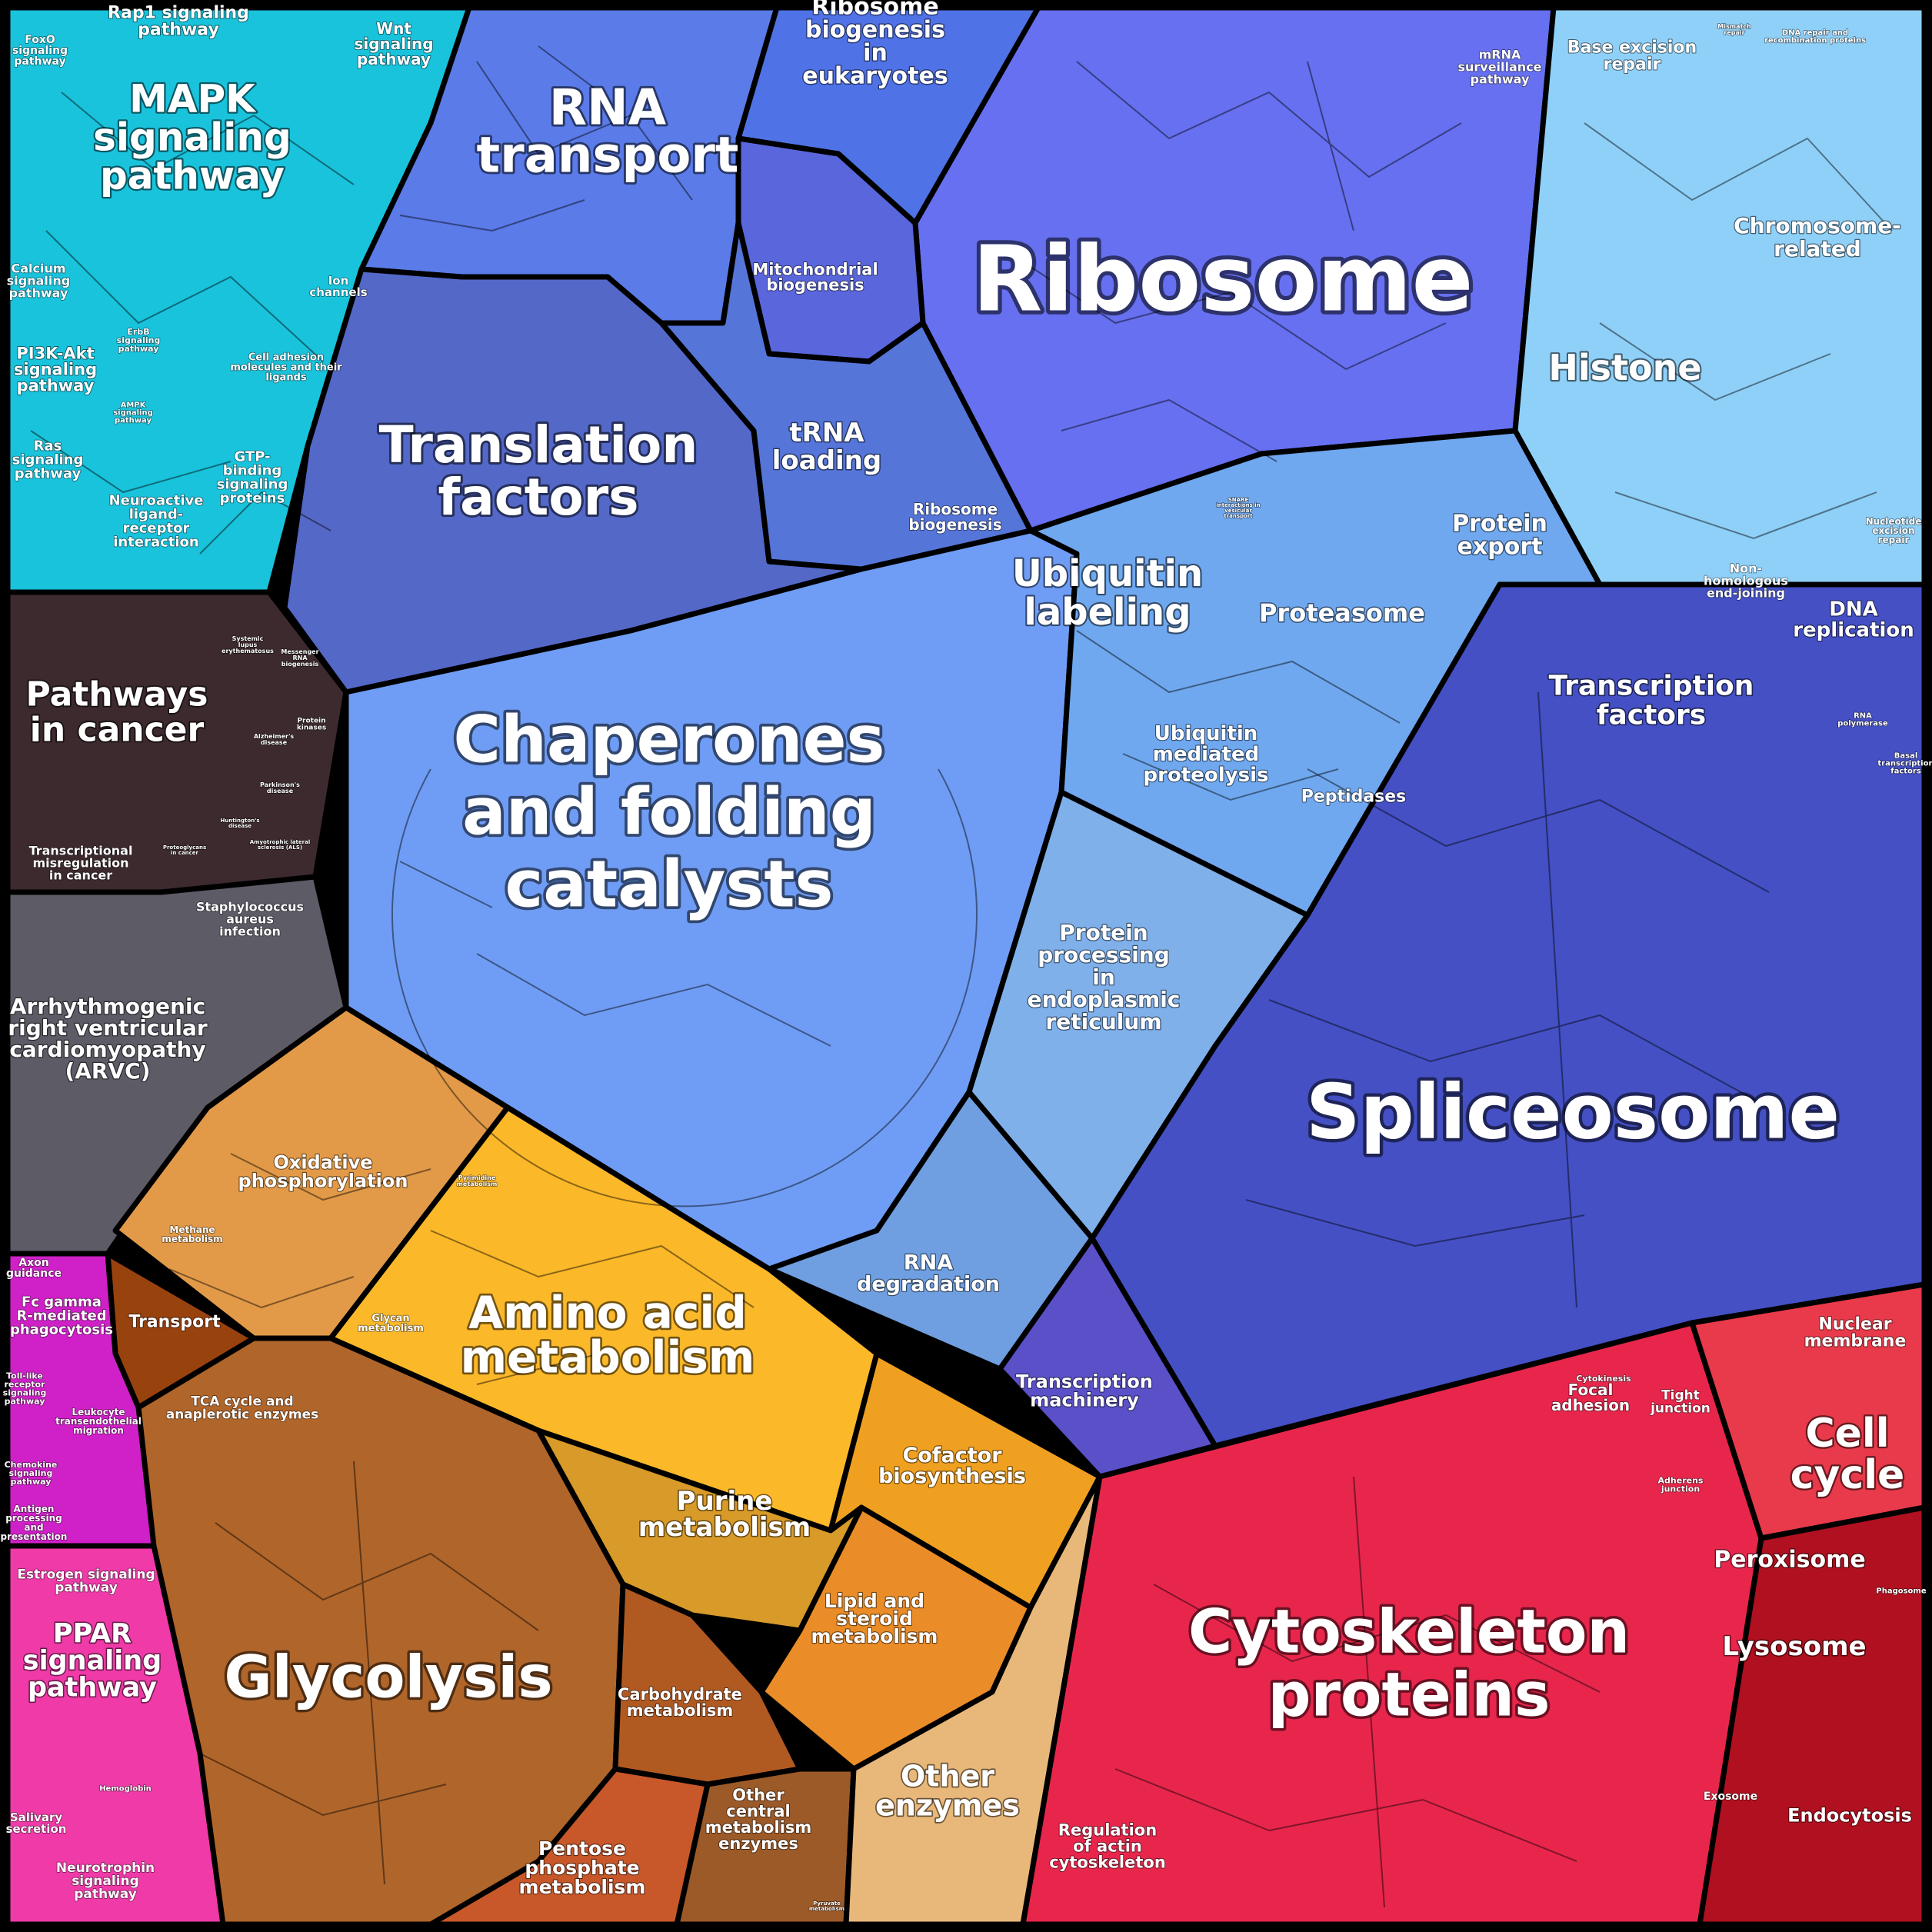 Image resolution: width=1932 pixels, height=1932 pixels. Describe the element at coordinates (156, 528) in the screenshot. I see `label-line: receptor` at that location.